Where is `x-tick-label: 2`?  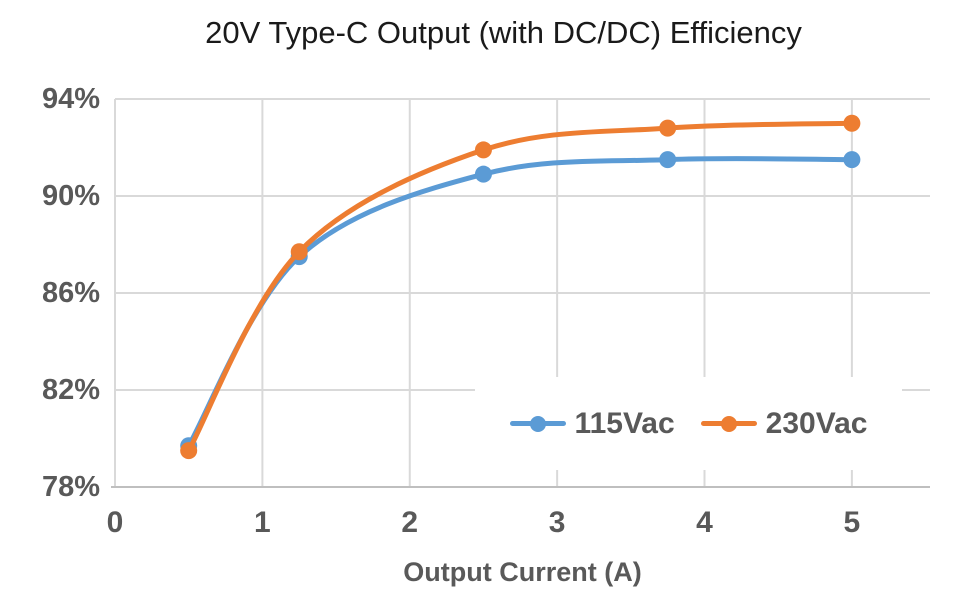
x-tick-label: 2 is located at coordinates (410, 522).